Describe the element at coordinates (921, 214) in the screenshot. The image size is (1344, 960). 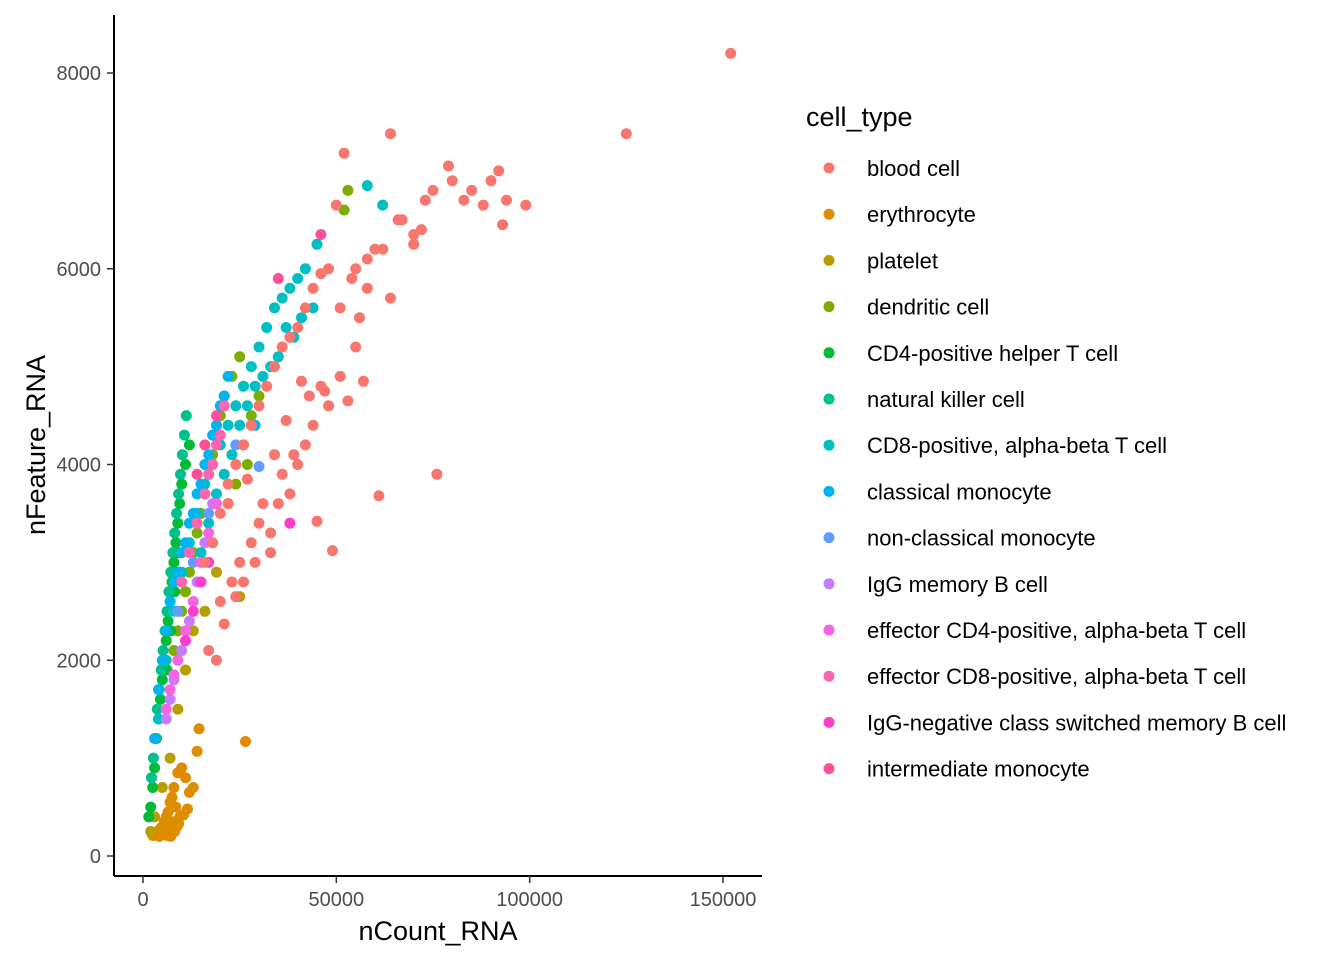
I see `legend-label: erythrocyte` at that location.